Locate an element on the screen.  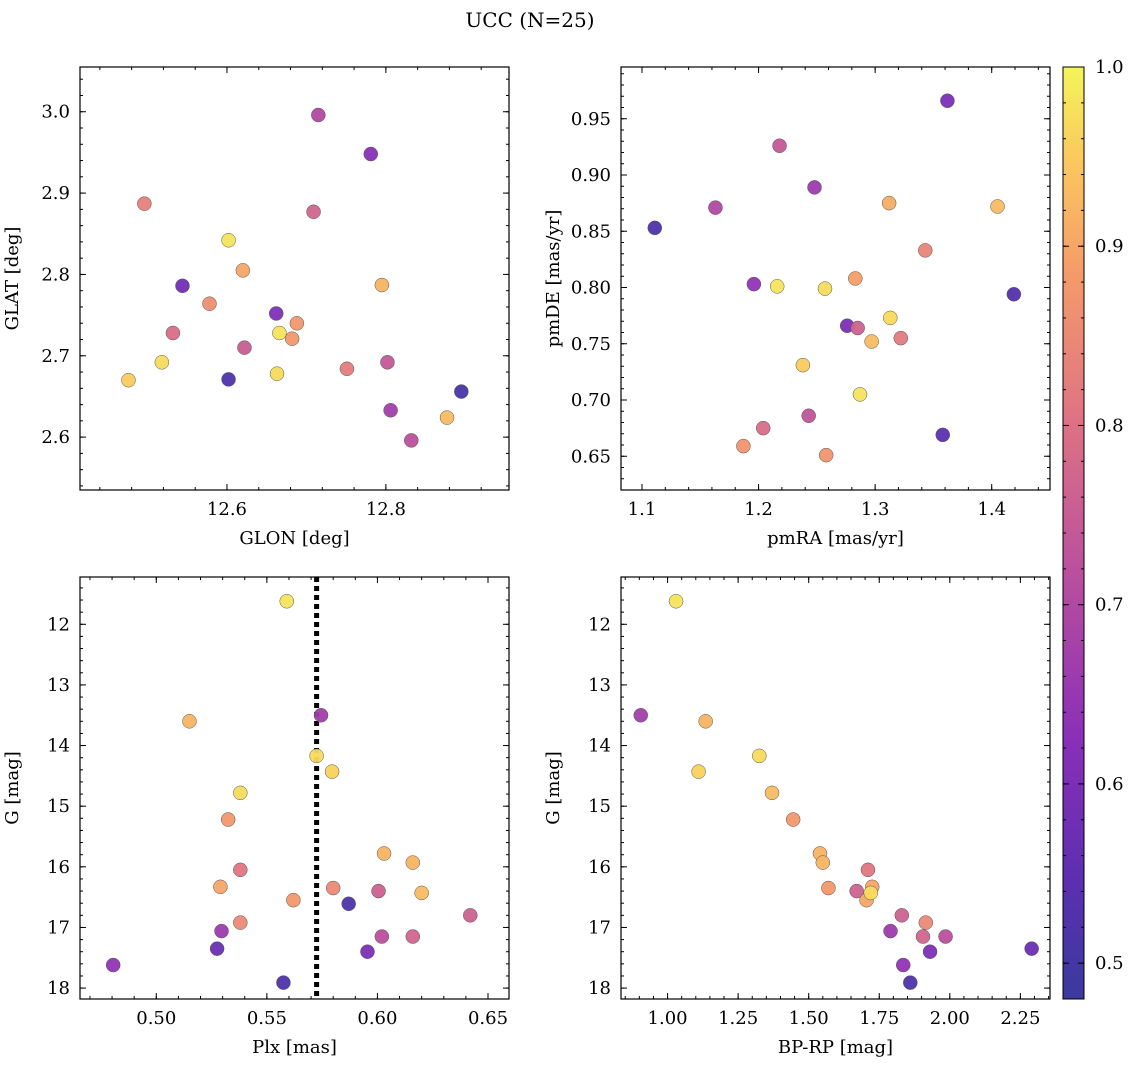
y-tick-label: 13 is located at coordinates (599, 685).